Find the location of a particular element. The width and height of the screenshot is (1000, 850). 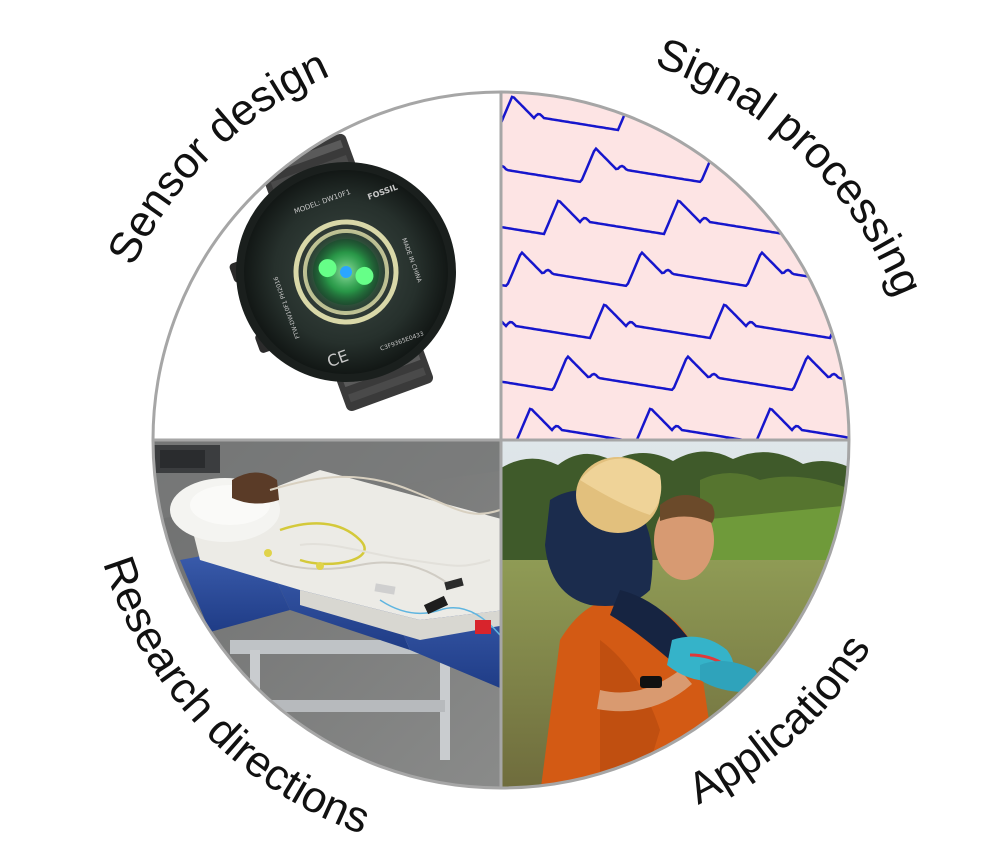

electrode-box is located at coordinates (436, 605).